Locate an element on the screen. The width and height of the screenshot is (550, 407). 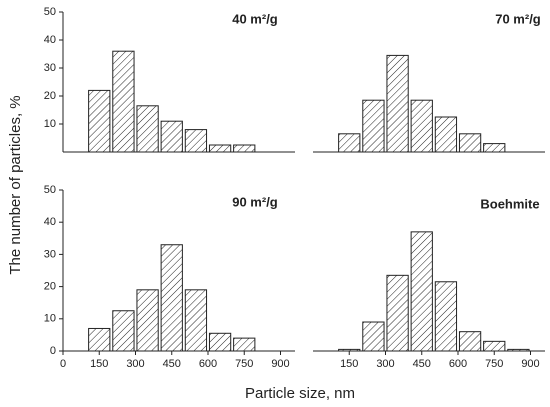
y-axis-label: The number of particles, % is located at coordinates (15, 184).